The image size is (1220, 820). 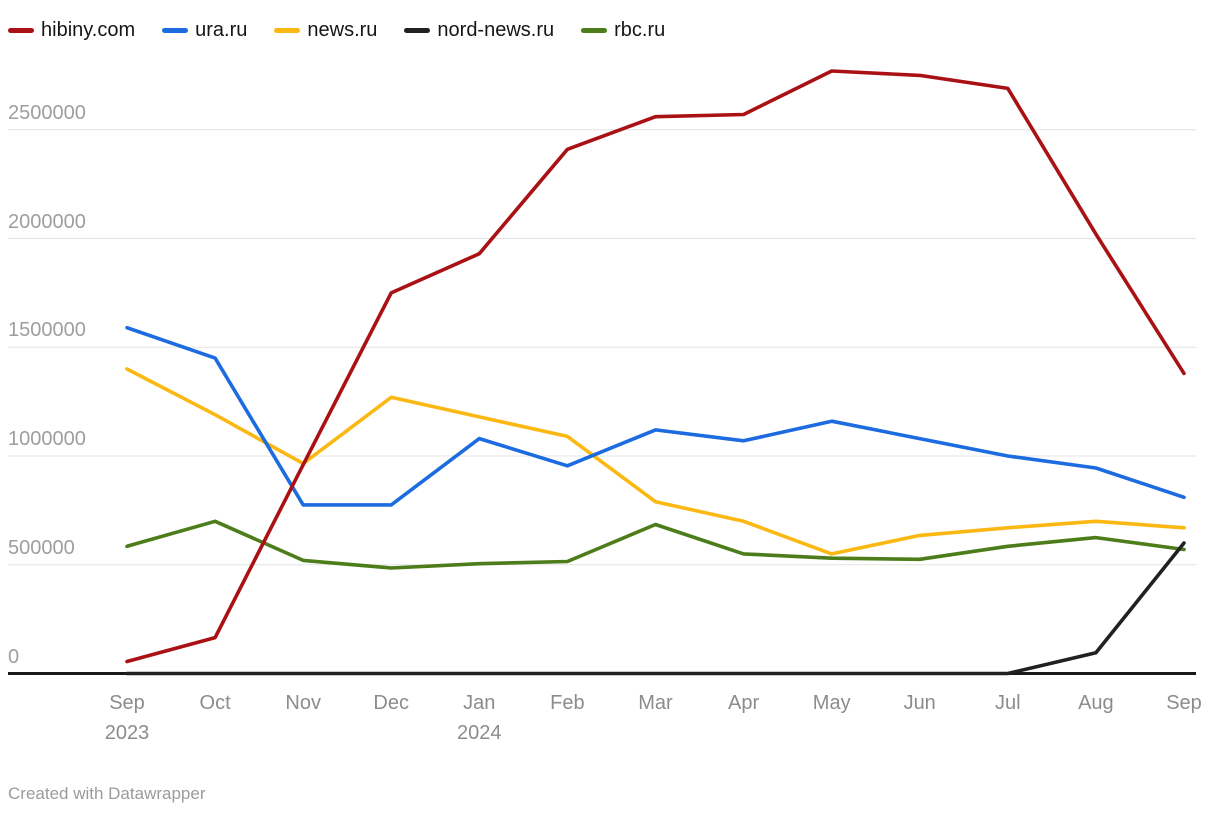 What do you see at coordinates (88, 30) in the screenshot?
I see `legend-label: hibiny.com` at bounding box center [88, 30].